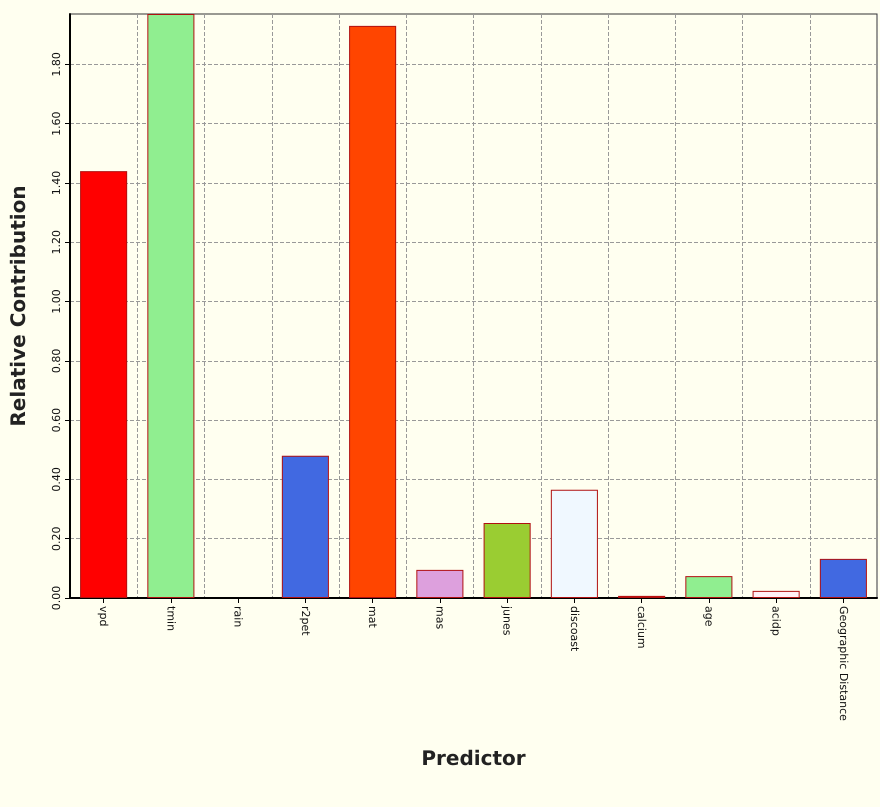 Image resolution: width=880 pixels, height=807 pixels. Describe the element at coordinates (574, 629) in the screenshot. I see `x-tick-label: discoast` at that location.